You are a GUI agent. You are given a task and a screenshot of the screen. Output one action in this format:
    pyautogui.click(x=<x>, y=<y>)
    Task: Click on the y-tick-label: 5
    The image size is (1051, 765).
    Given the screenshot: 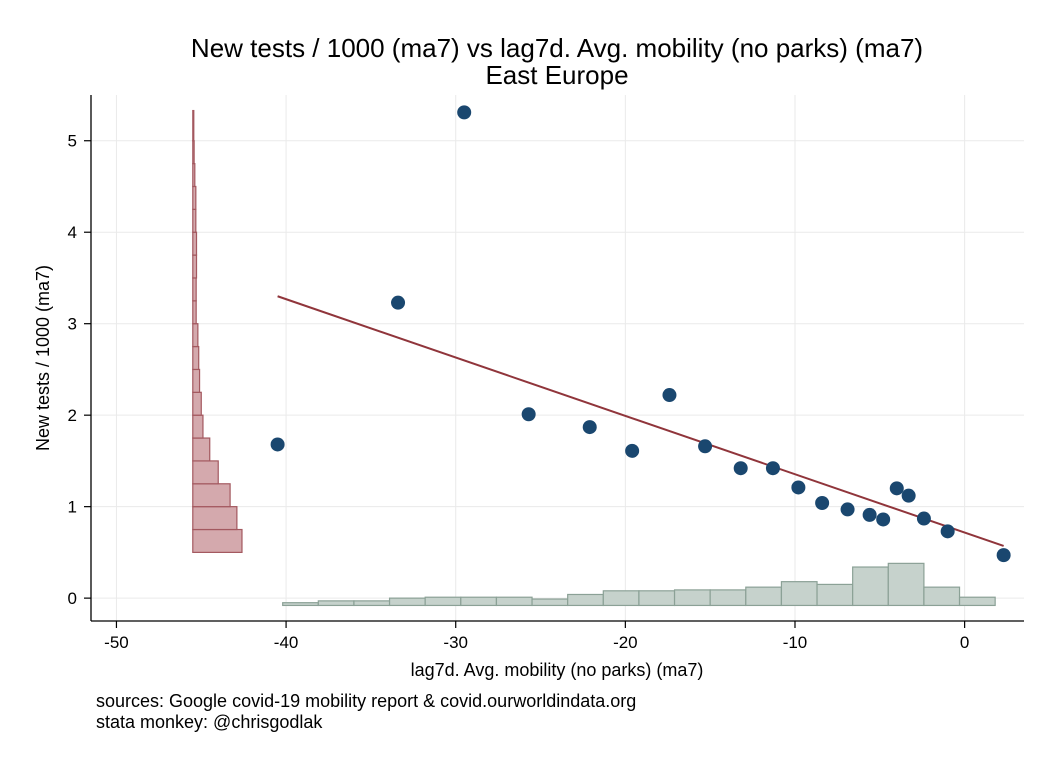 What is the action you would take?
    pyautogui.click(x=72, y=141)
    